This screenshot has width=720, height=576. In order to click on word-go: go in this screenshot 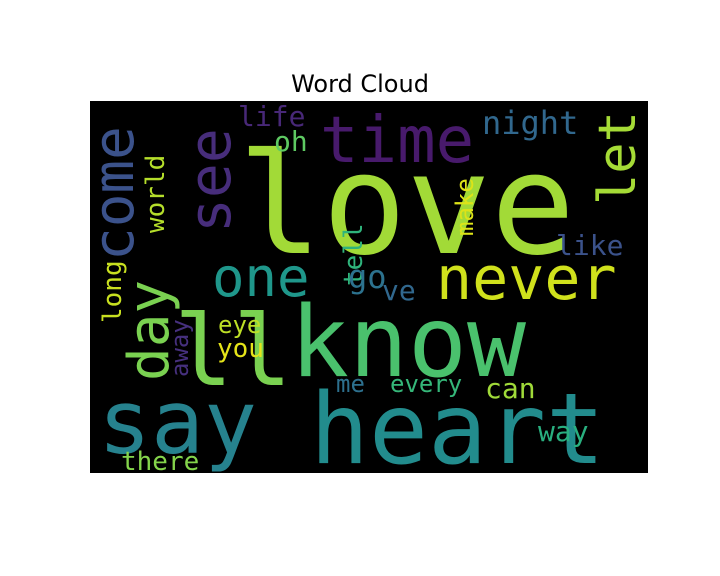, I will do `click(367, 277)`.